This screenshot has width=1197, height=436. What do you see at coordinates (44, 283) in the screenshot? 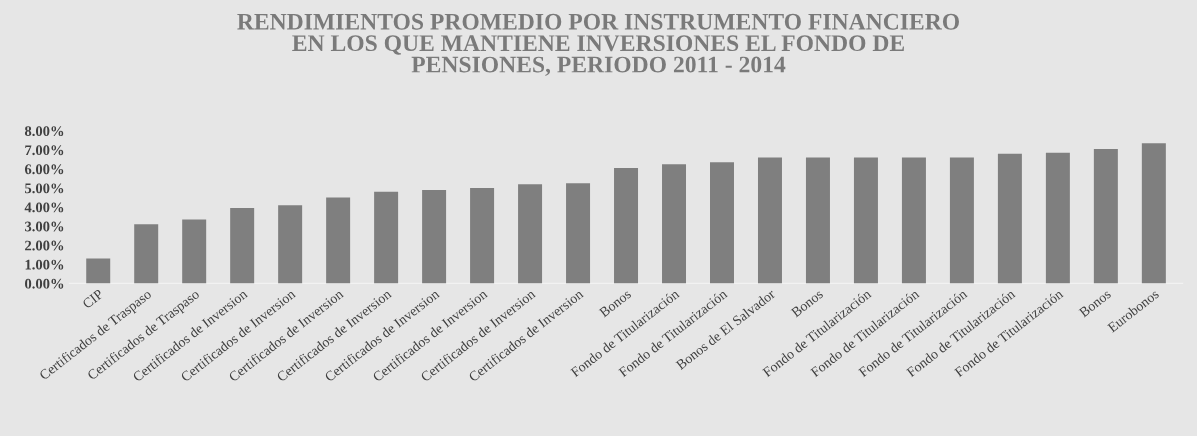
I see `y-tick-label: 0.00%` at bounding box center [44, 283].